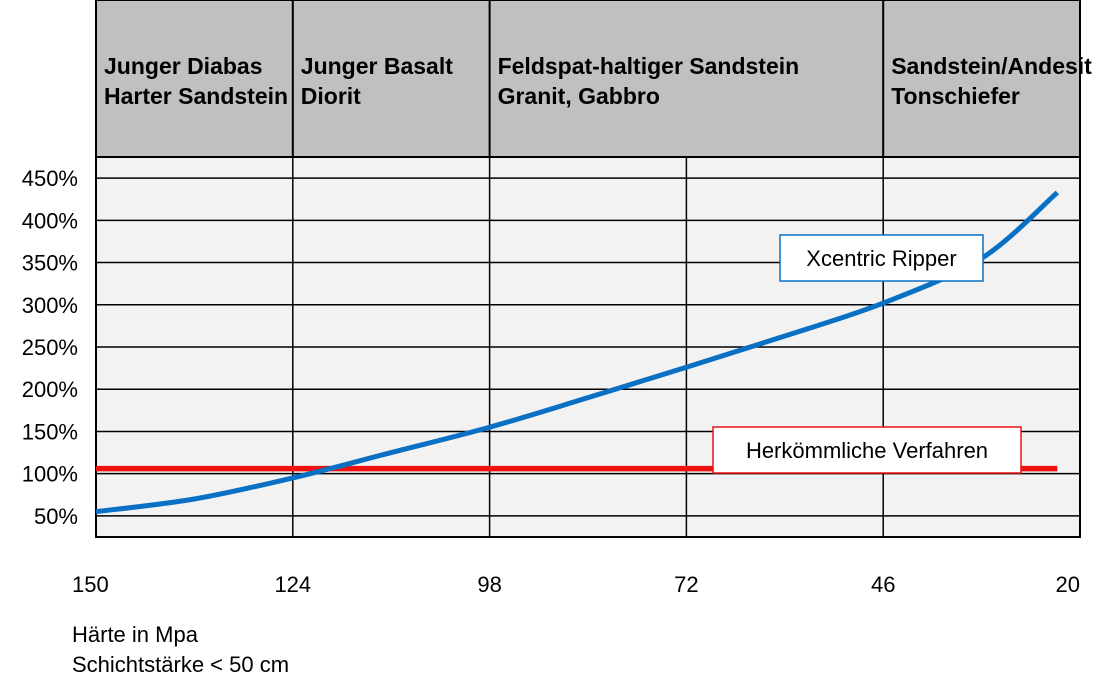  Describe the element at coordinates (181, 664) in the screenshot. I see `x-axis-label-line-2: Schichtstärke < 50 cm` at that location.